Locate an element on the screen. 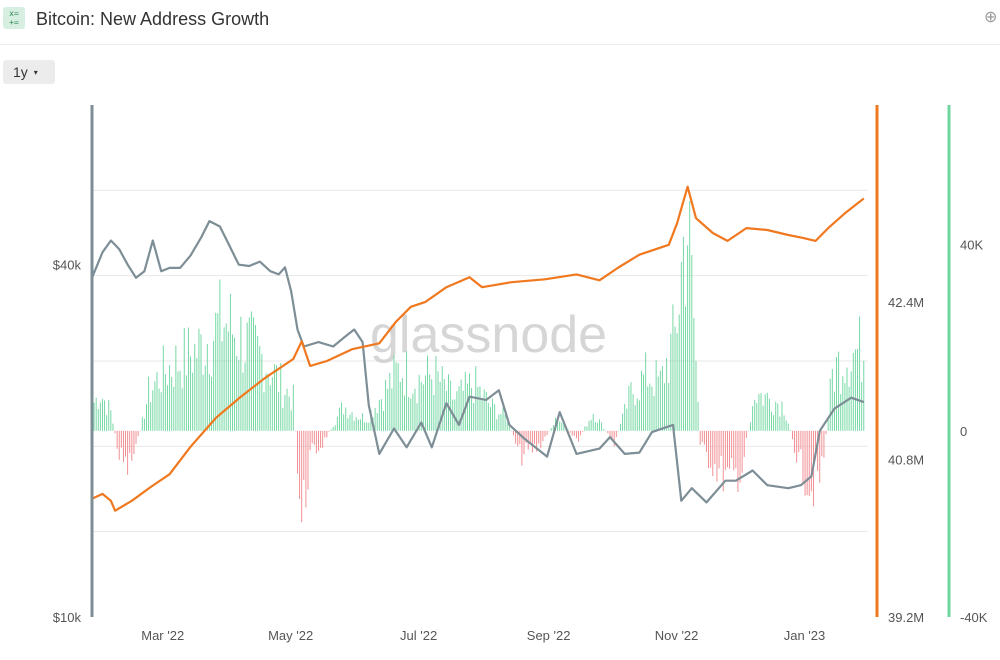  time-range-label: 1y is located at coordinates (20, 72).